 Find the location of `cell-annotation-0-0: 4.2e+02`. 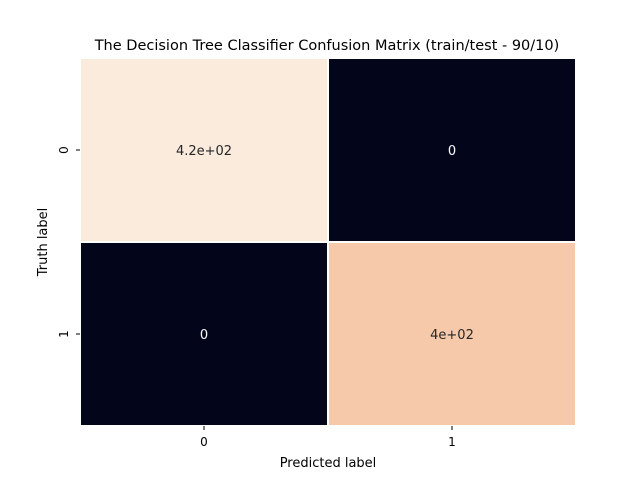

cell-annotation-0-0: 4.2e+02 is located at coordinates (204, 151).